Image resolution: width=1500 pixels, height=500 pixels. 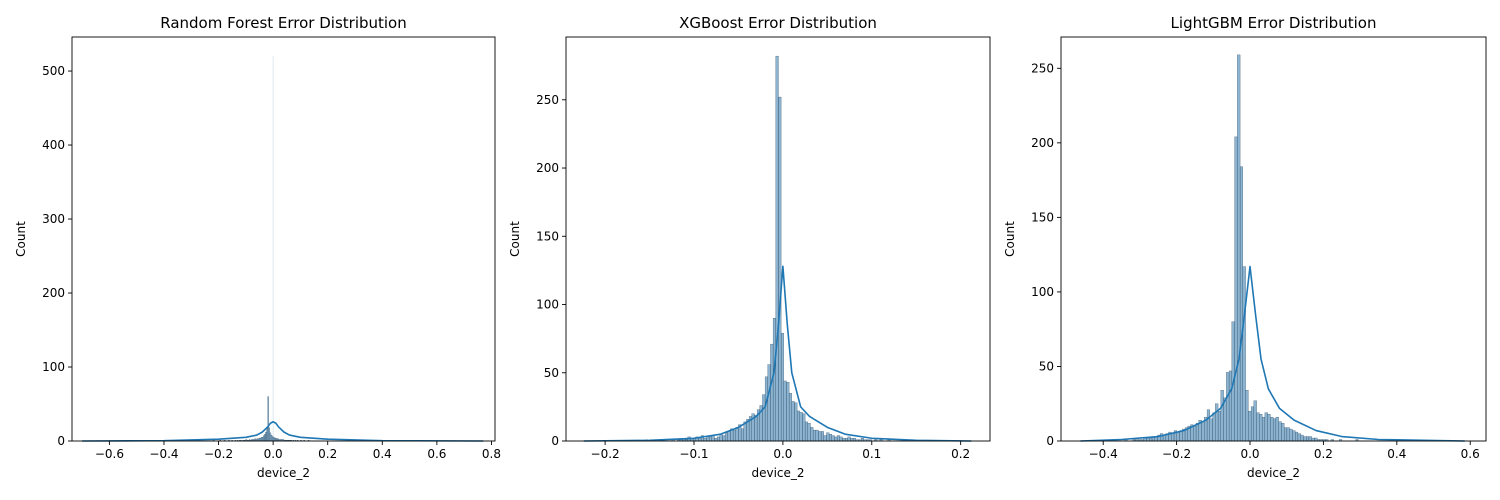 What do you see at coordinates (693, 454) in the screenshot?
I see `x-tick-label: −0.1` at bounding box center [693, 454].